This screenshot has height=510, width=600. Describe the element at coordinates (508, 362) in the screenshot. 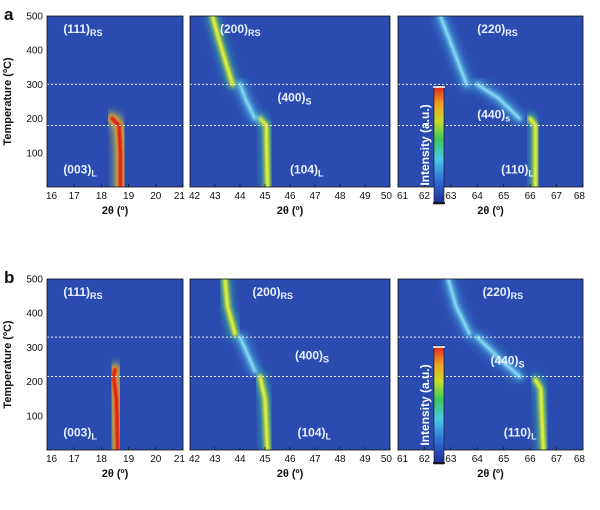

I see `peak-annotation: (440)S` at that location.